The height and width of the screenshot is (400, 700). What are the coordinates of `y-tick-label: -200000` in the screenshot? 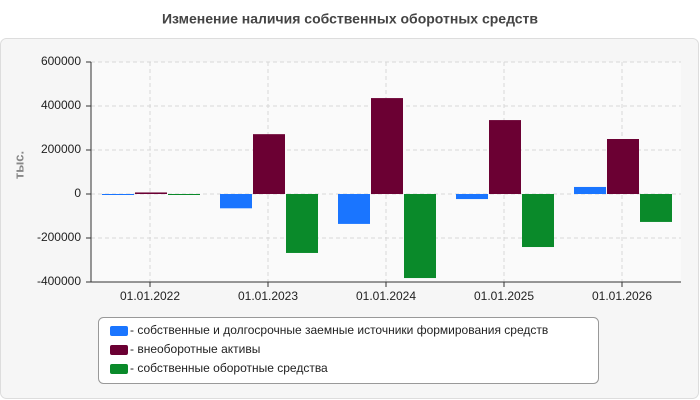 It's located at (59, 237).